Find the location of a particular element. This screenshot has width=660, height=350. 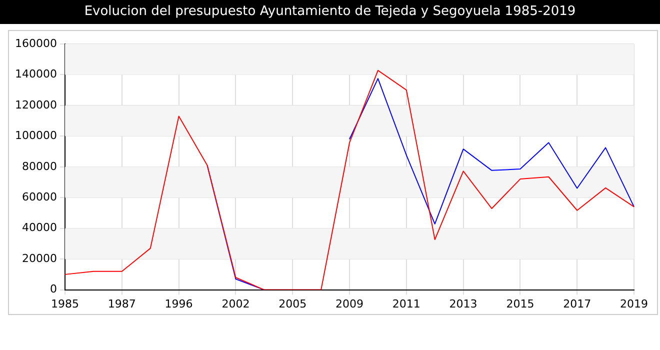

x-tick-label: 2019 is located at coordinates (634, 303).